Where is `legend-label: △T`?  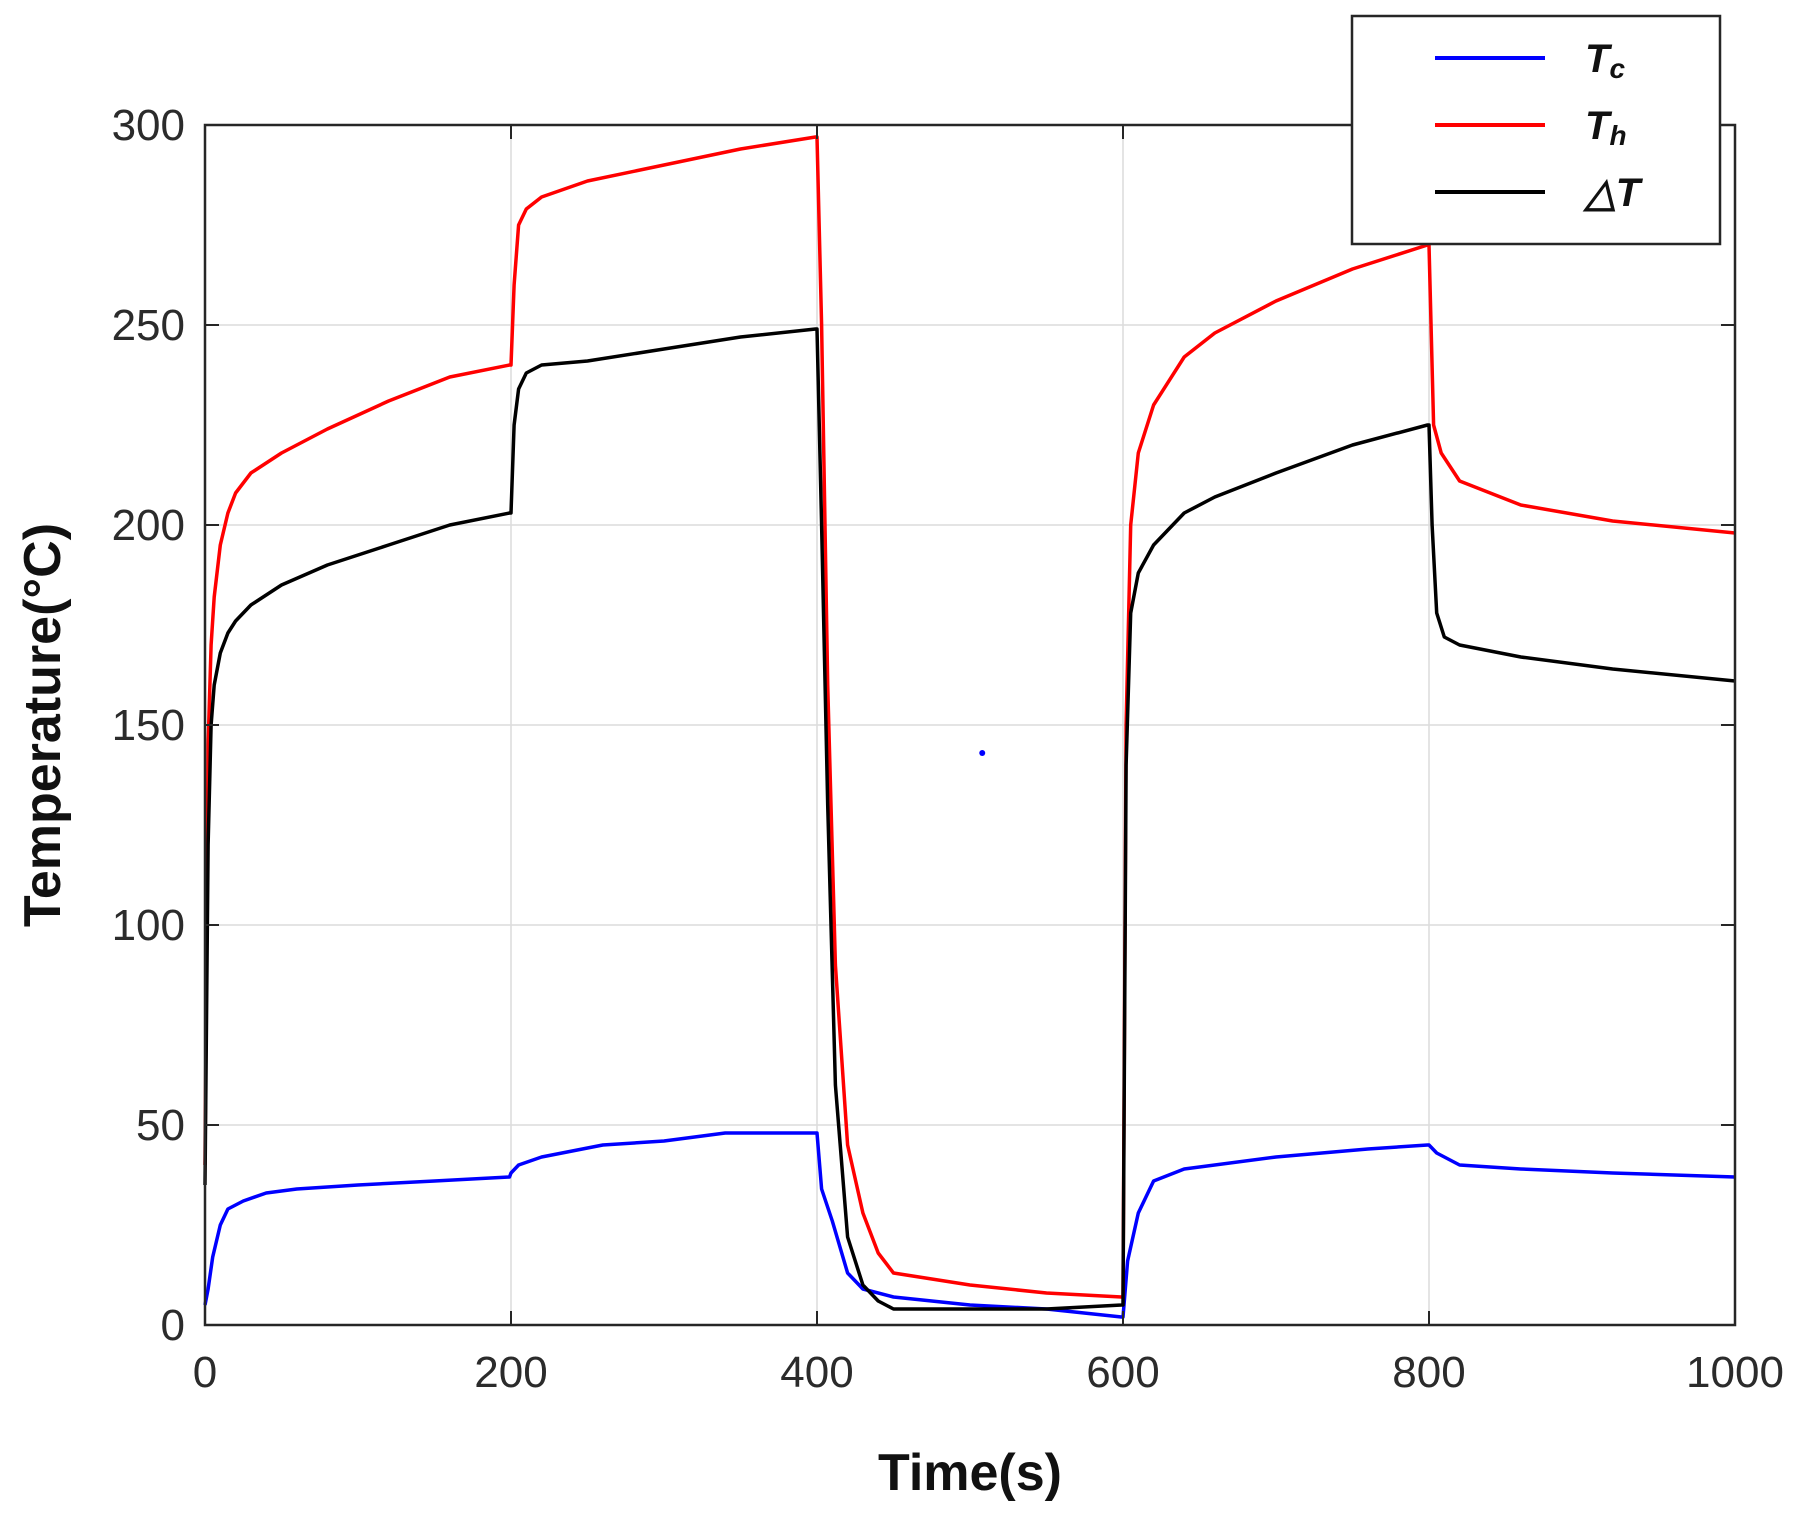
legend-label: △T is located at coordinates (1613, 193).